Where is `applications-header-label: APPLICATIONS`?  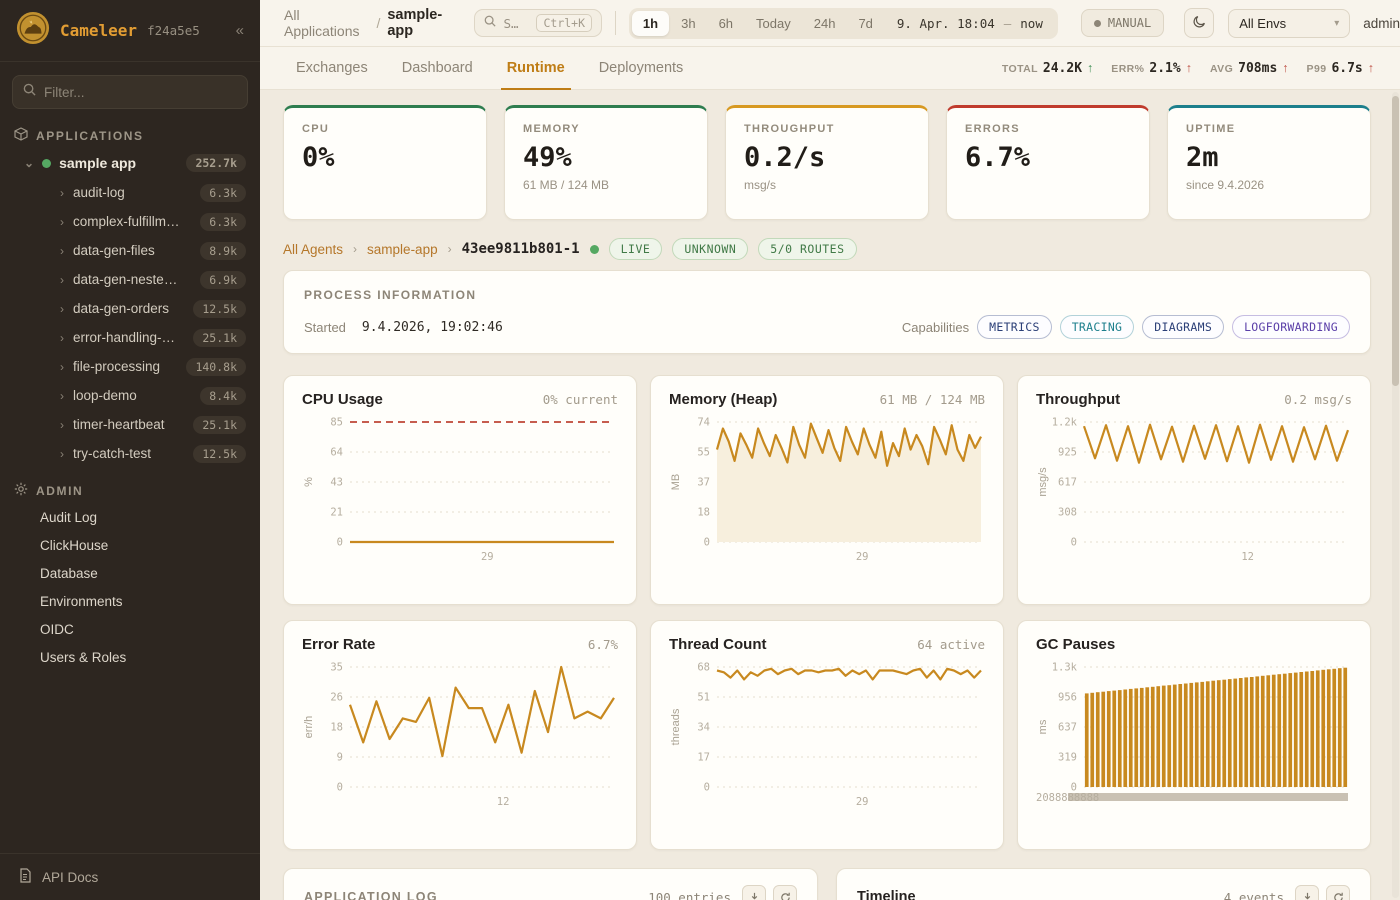
applications-header-label: APPLICATIONS is located at coordinates (90, 135).